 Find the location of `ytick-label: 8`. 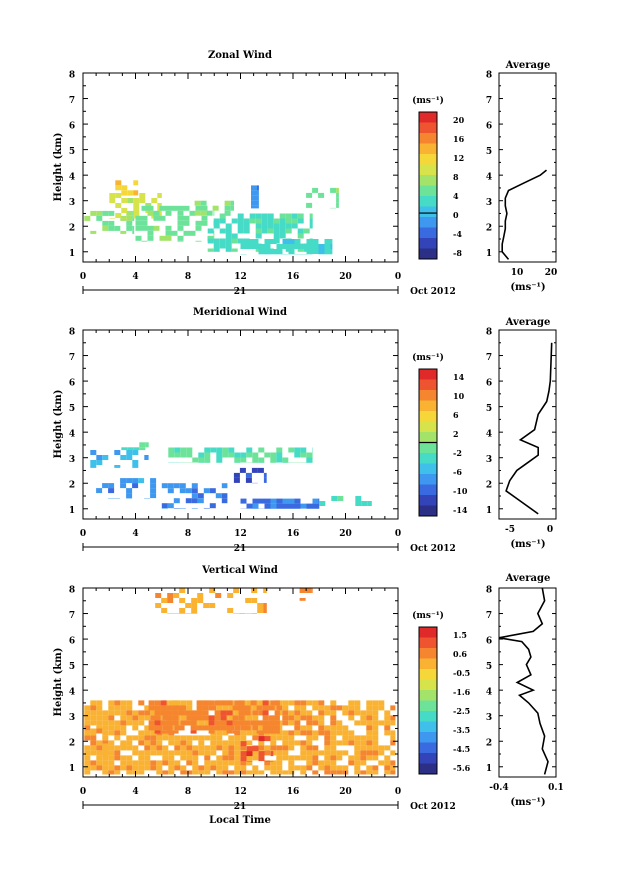

ytick-label: 8 is located at coordinates (72, 76).